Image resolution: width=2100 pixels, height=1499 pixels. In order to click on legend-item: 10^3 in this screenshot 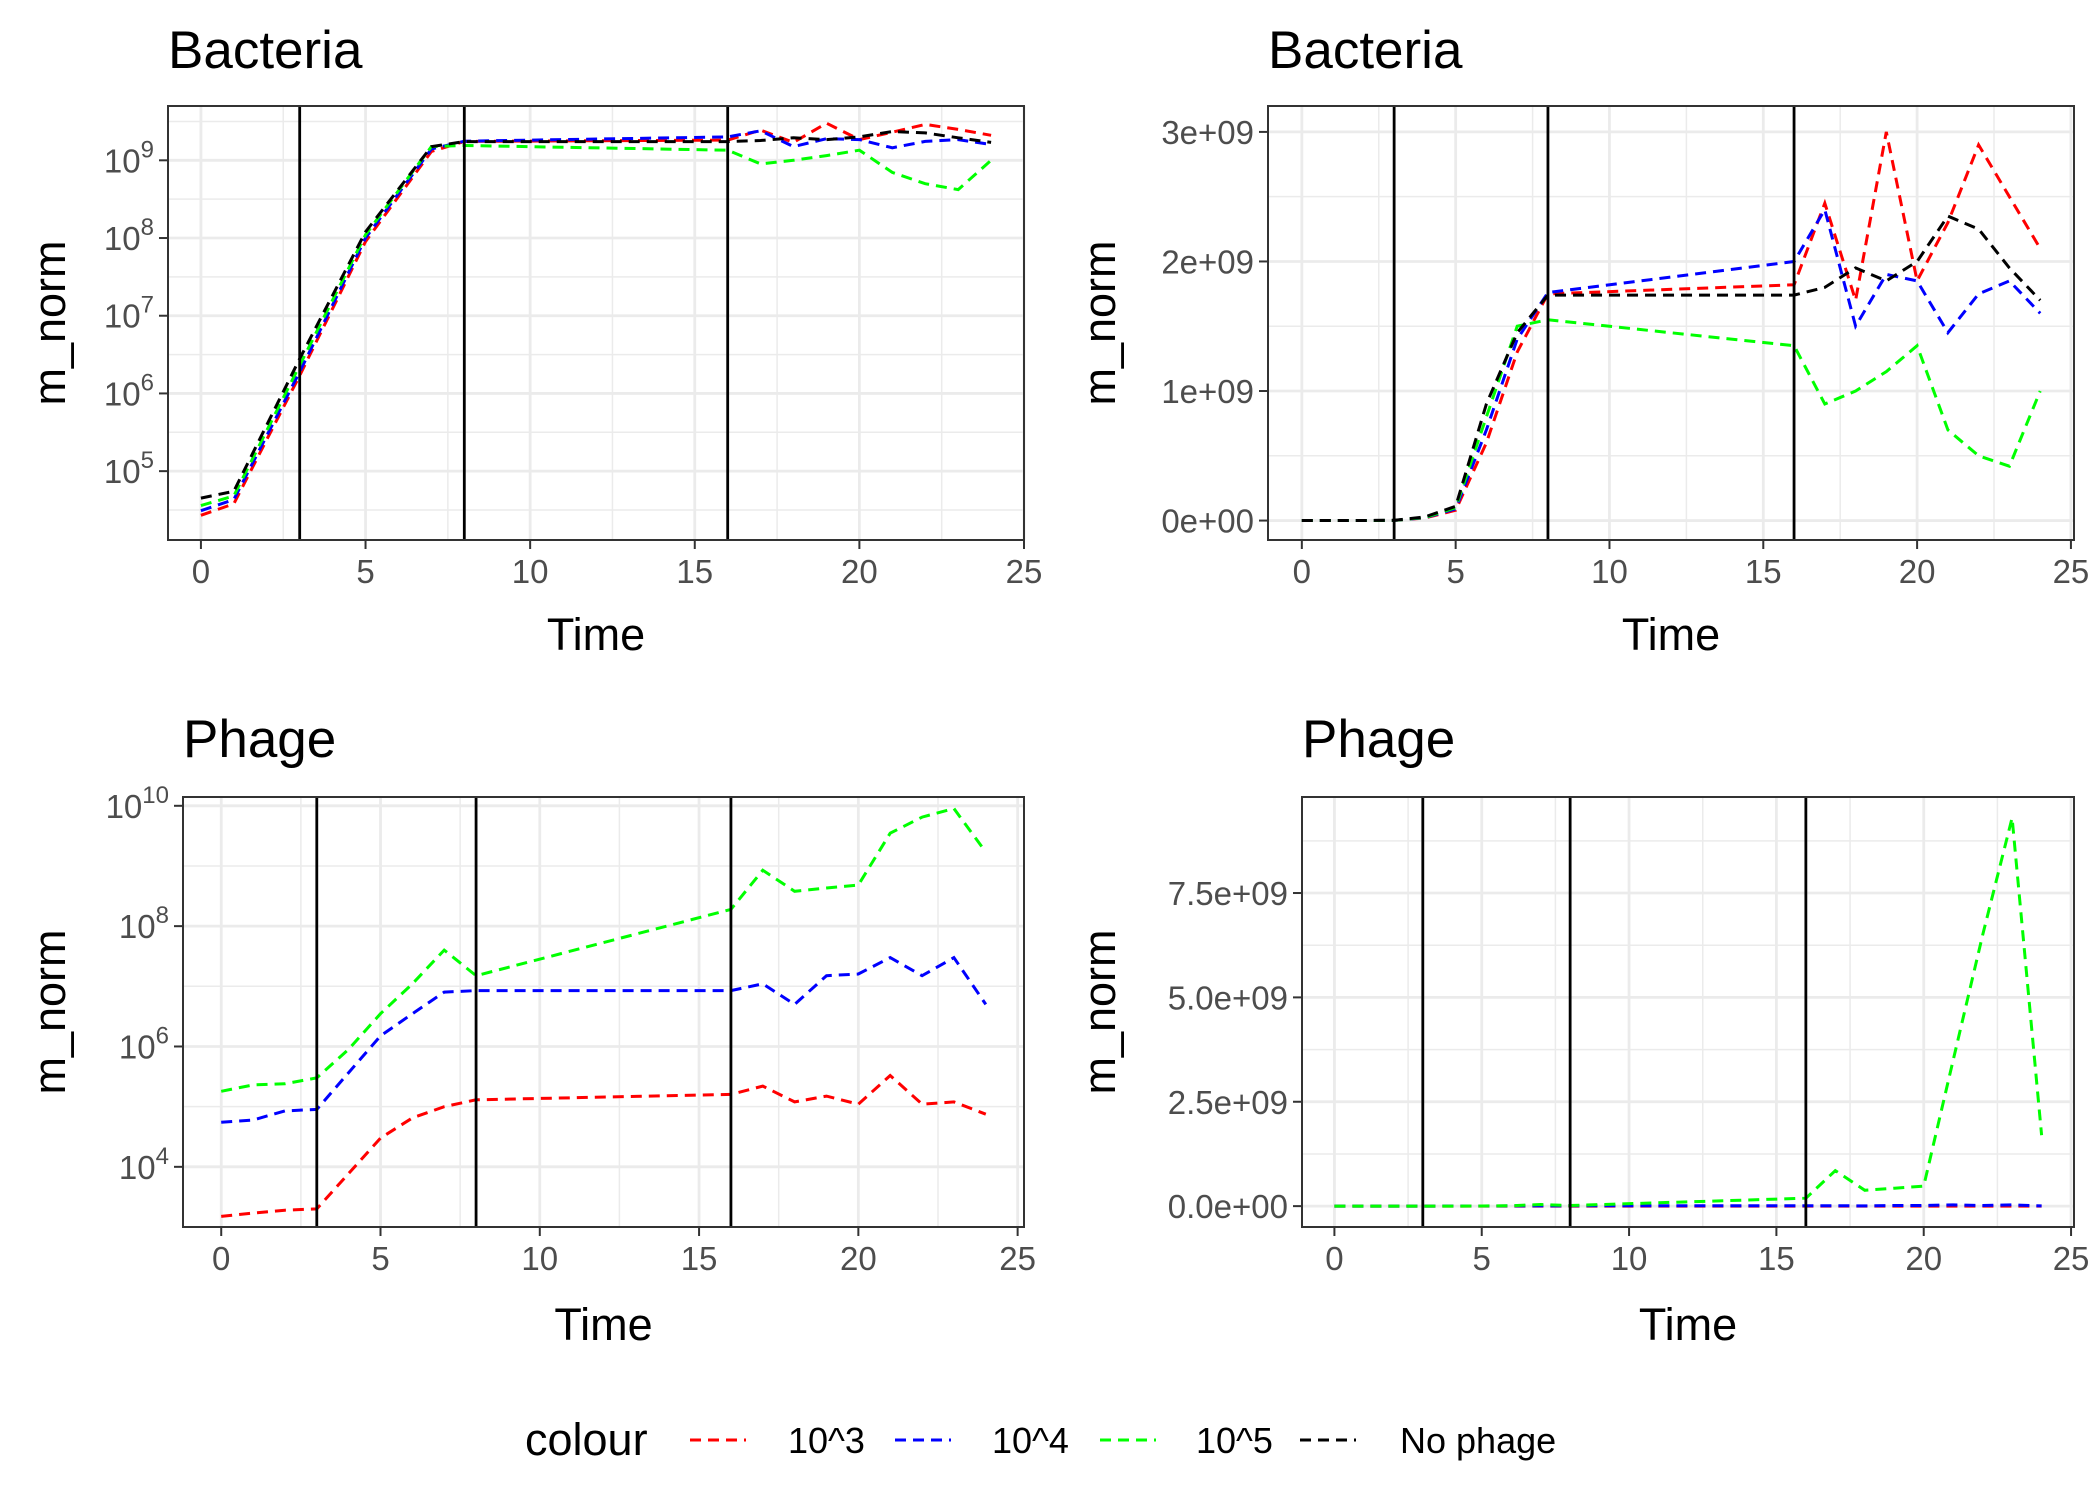, I will do `click(777, 1440)`.